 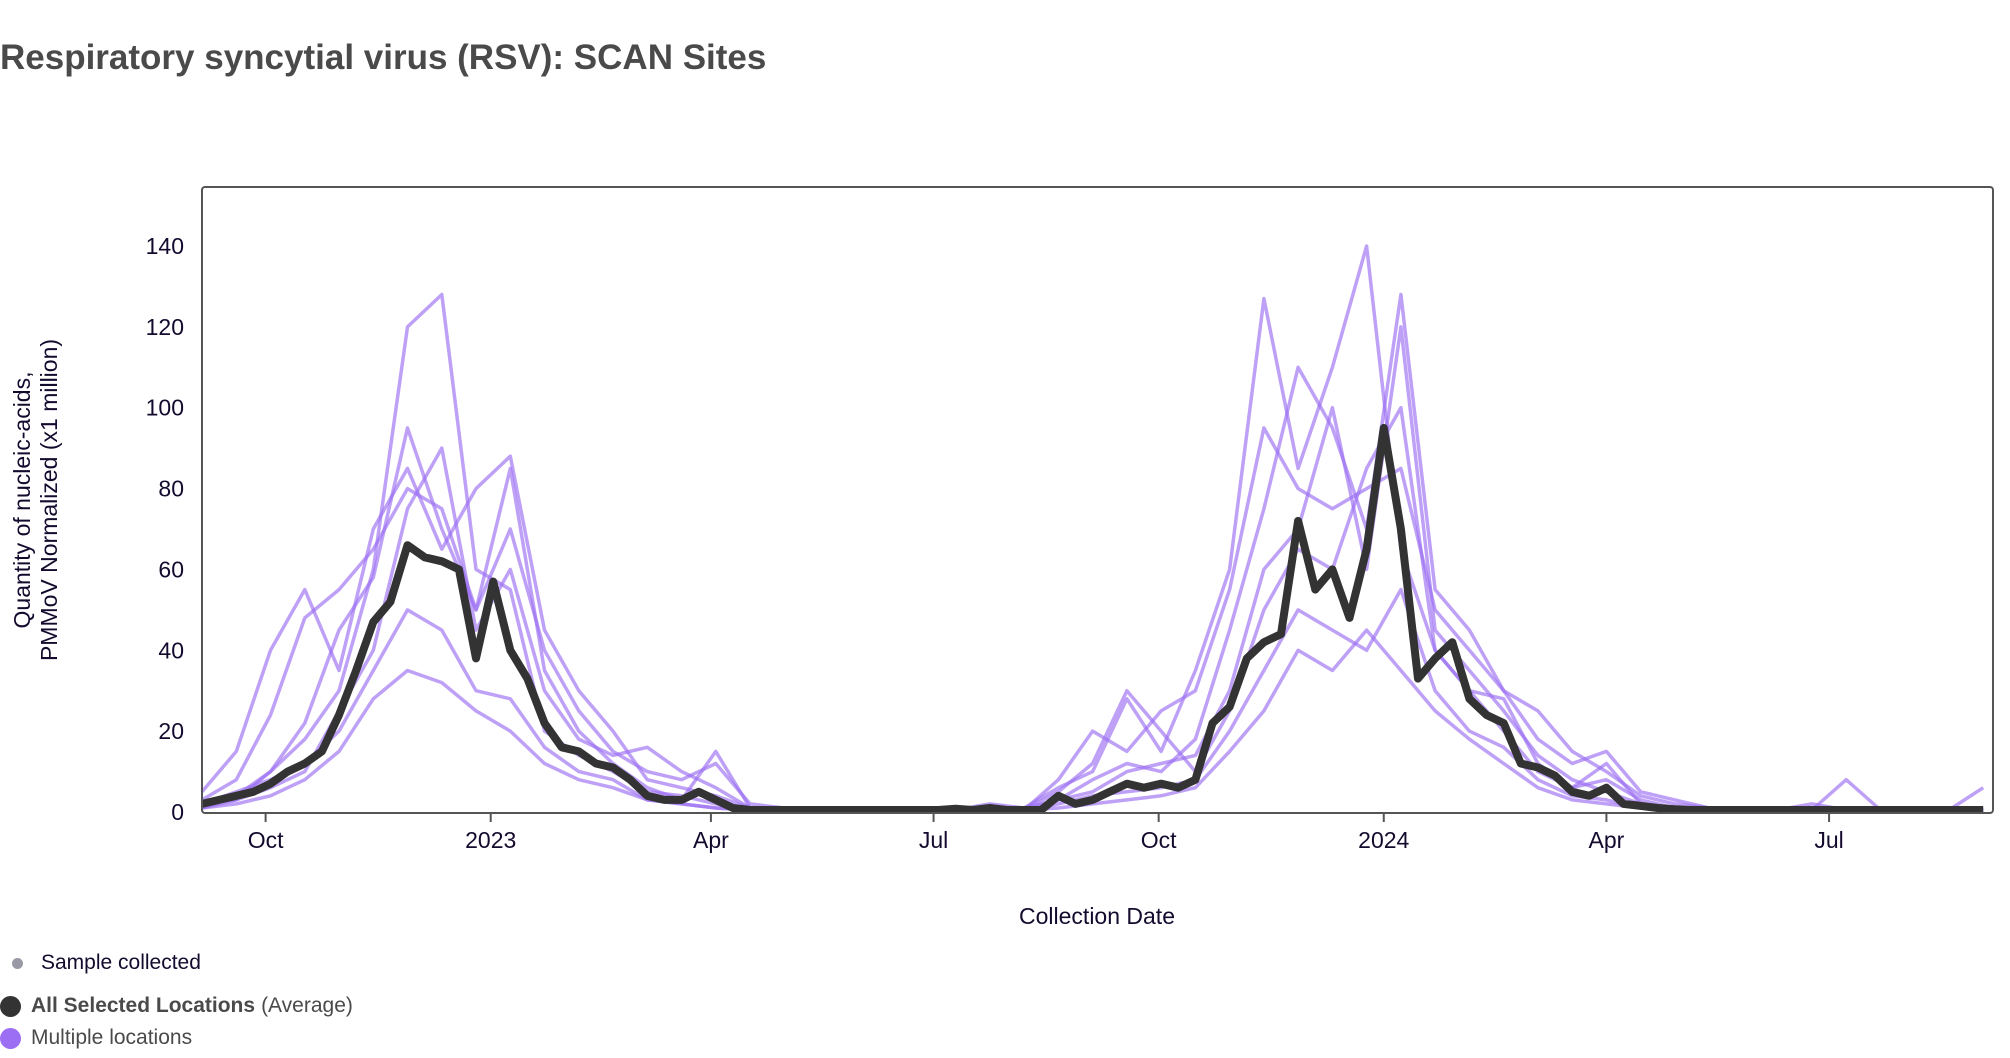 I want to click on legend-multiple-locations: Multiple locations, so click(x=96, y=1038).